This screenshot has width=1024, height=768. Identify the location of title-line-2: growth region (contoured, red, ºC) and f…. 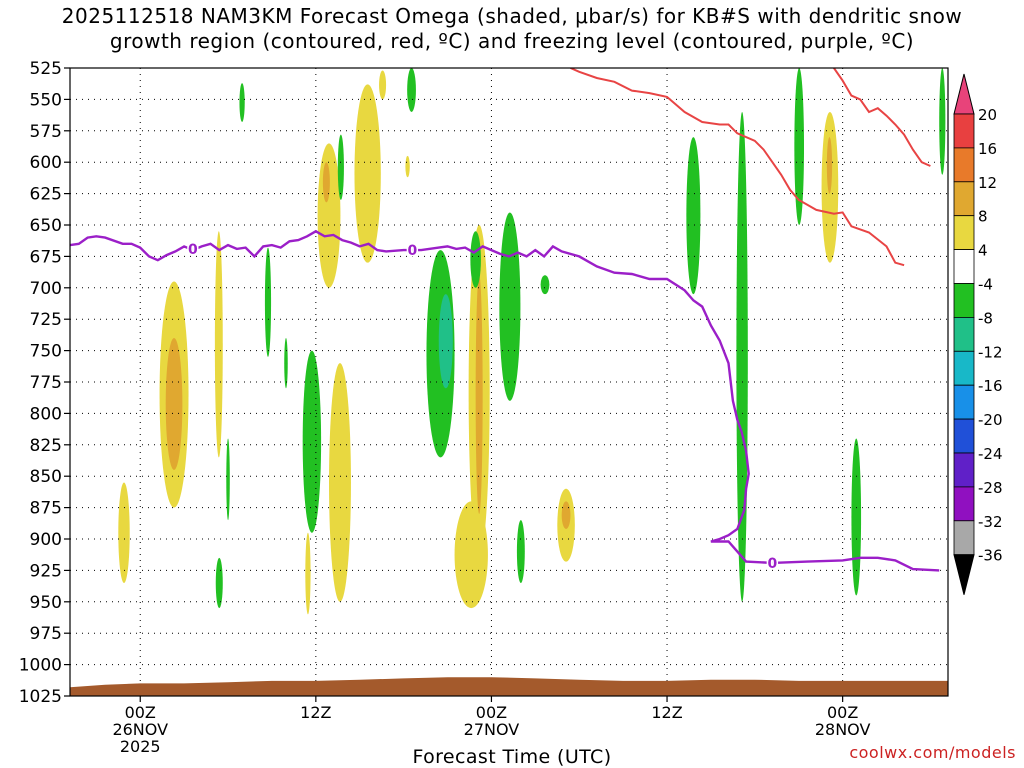
(512, 41).